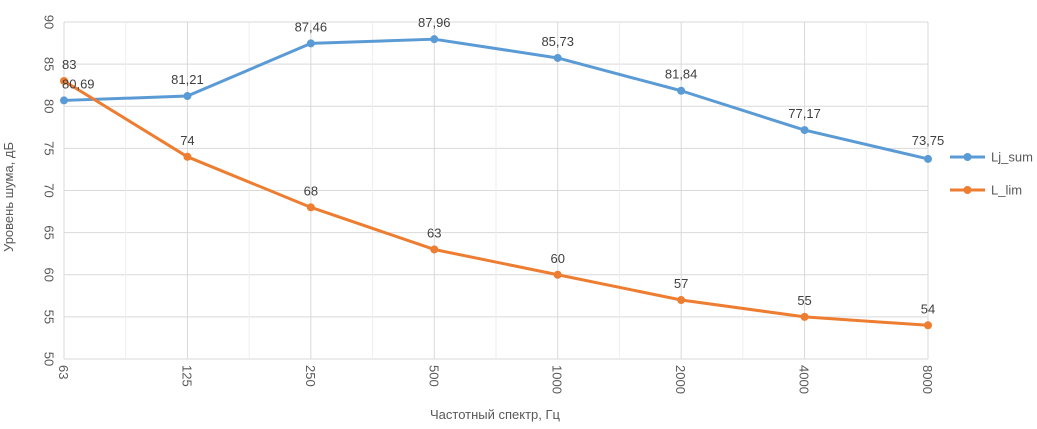 Image resolution: width=1037 pixels, height=429 pixels. I want to click on legend: Lj_sum L_lim, so click(991, 174).